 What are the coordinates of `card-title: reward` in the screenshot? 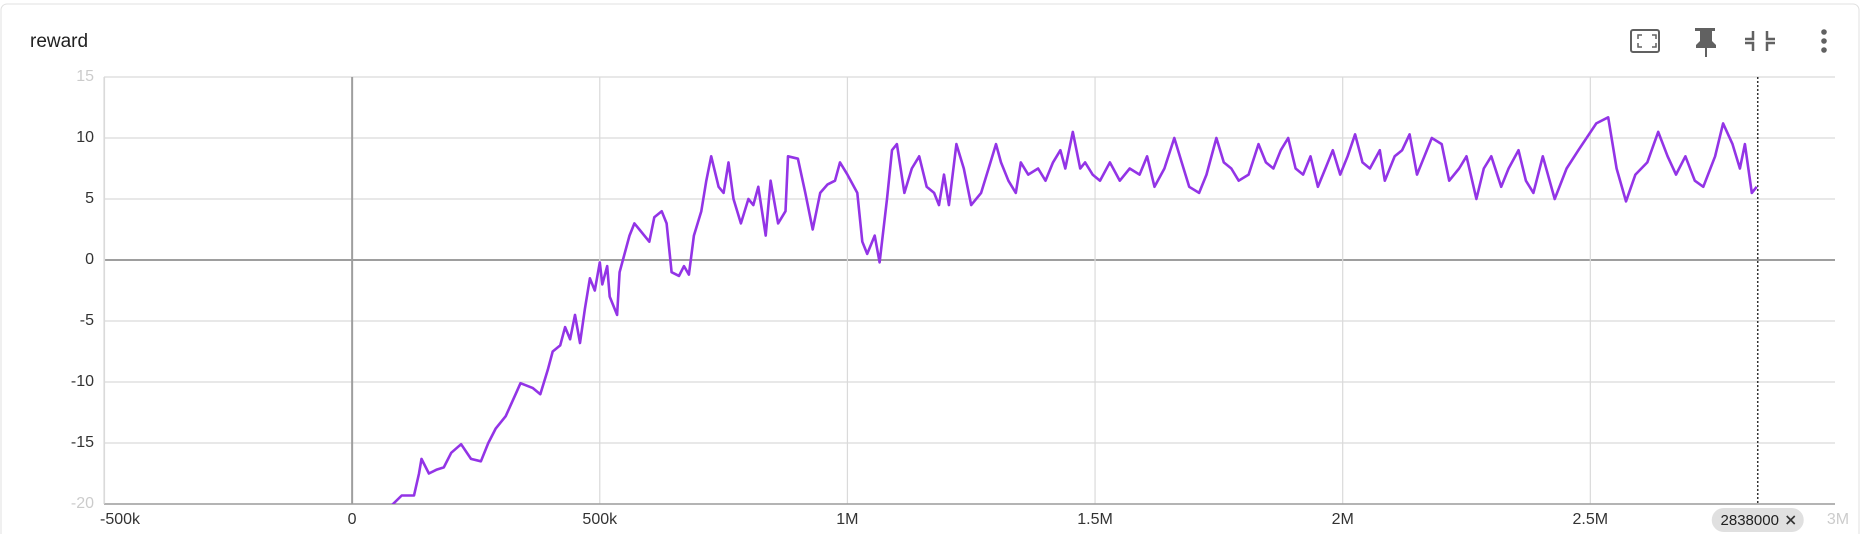 It's located at (59, 41).